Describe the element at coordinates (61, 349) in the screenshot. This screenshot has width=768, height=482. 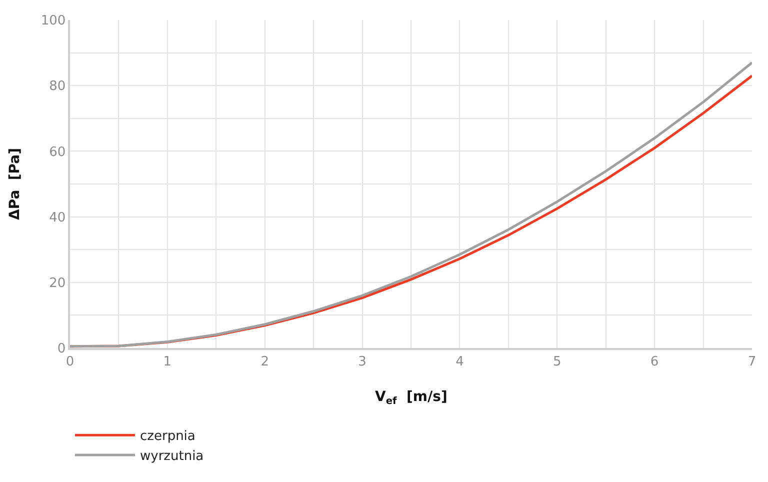
I see `y-tick-label: 0` at that location.